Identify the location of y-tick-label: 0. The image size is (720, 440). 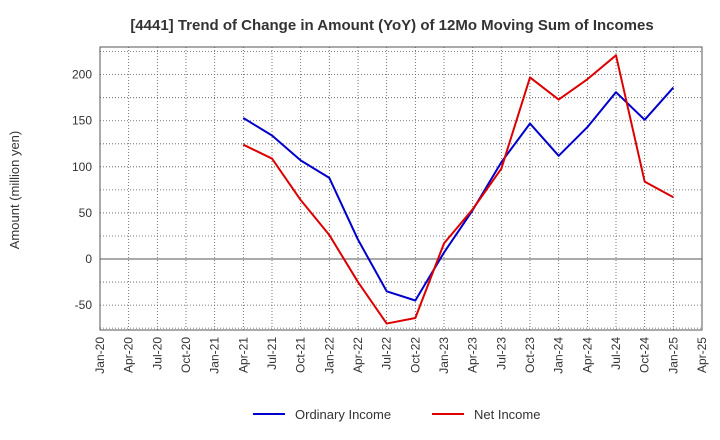
(88, 259).